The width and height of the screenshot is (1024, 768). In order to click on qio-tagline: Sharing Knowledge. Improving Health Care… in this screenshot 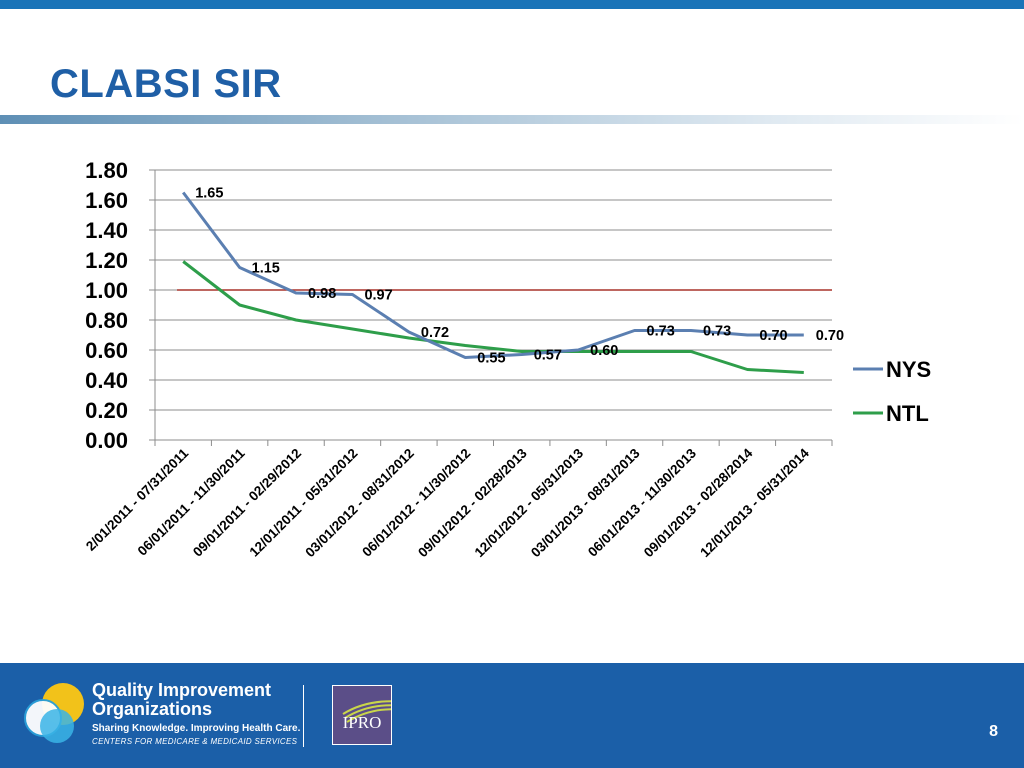, I will do `click(196, 728)`.